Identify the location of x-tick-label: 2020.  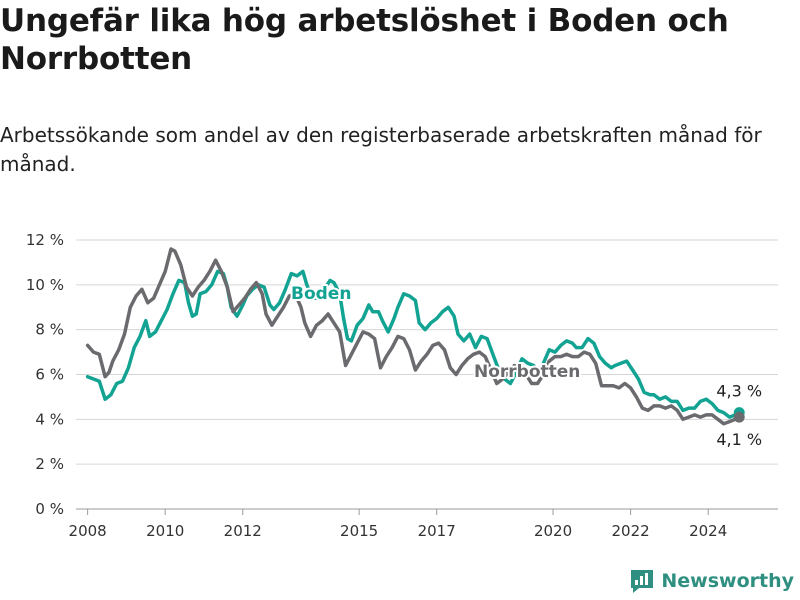
(553, 531).